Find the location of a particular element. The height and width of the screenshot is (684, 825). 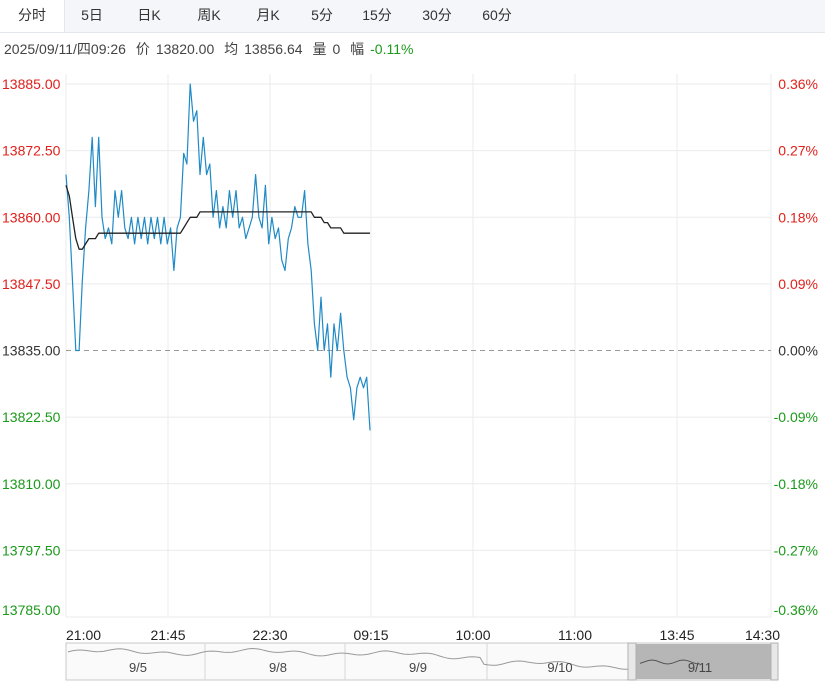

tab-月K: 月K is located at coordinates (268, 15).